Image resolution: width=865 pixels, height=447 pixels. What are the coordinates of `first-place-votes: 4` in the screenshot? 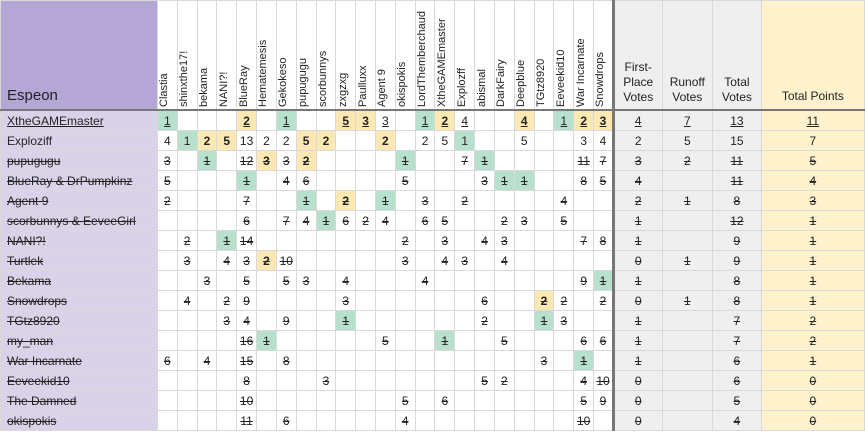 It's located at (637, 180).